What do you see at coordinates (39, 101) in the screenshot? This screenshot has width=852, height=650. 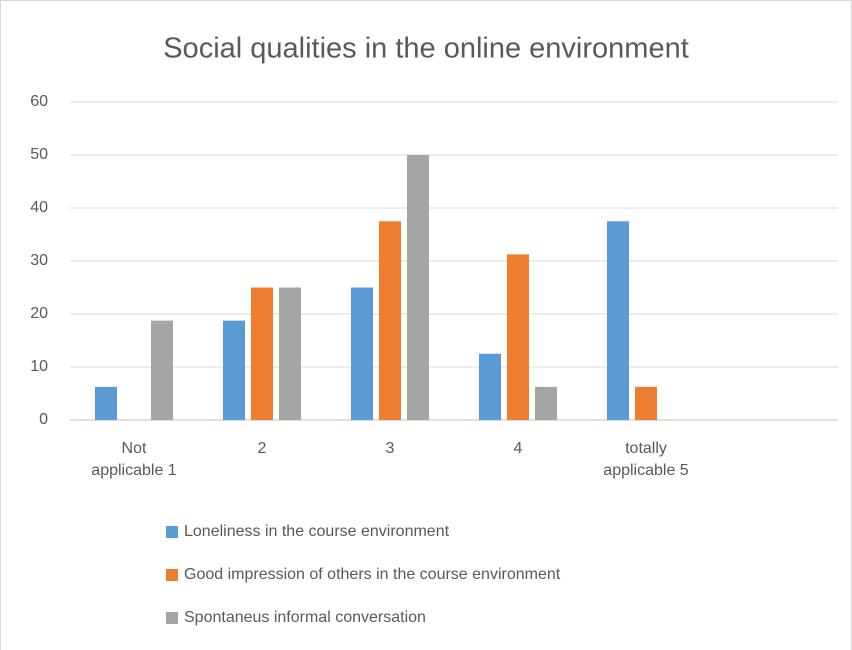 I see `y-tick-label: 60` at bounding box center [39, 101].